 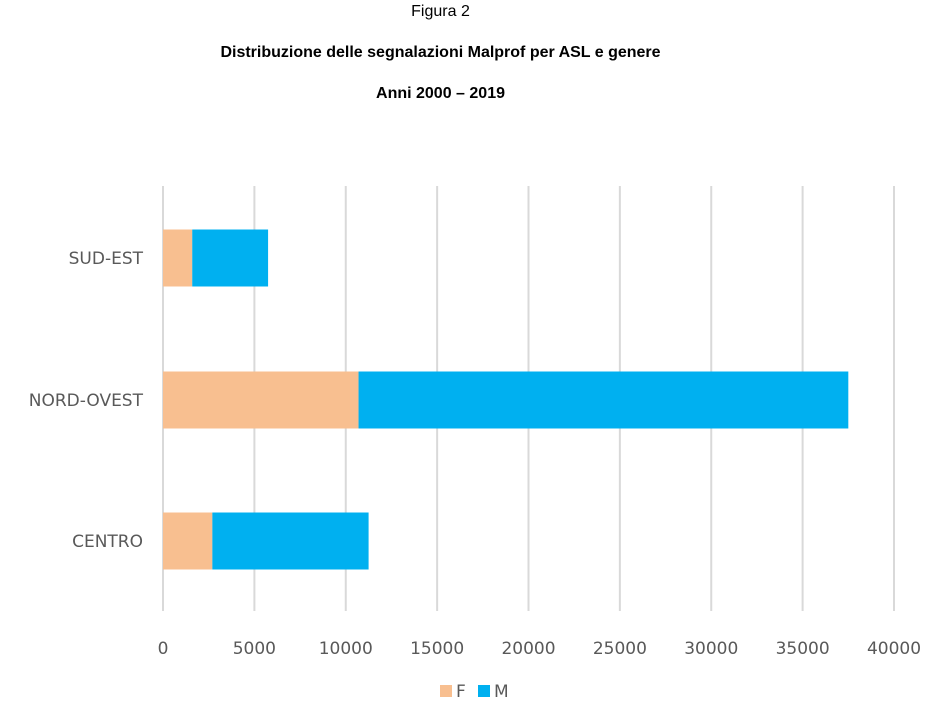 What do you see at coordinates (107, 542) in the screenshot?
I see `category-label-centro: CENTRO` at bounding box center [107, 542].